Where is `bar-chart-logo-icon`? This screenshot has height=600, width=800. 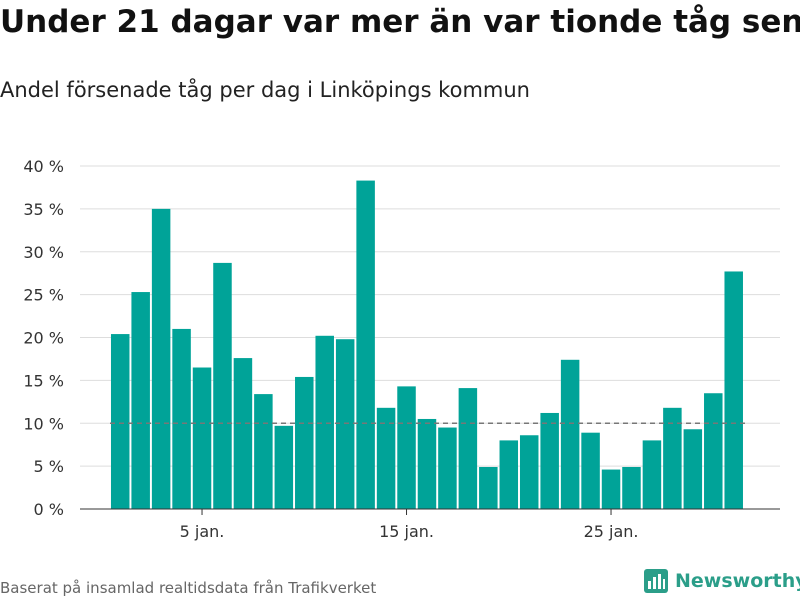
bar-chart-logo-icon is located at coordinates (656, 581).